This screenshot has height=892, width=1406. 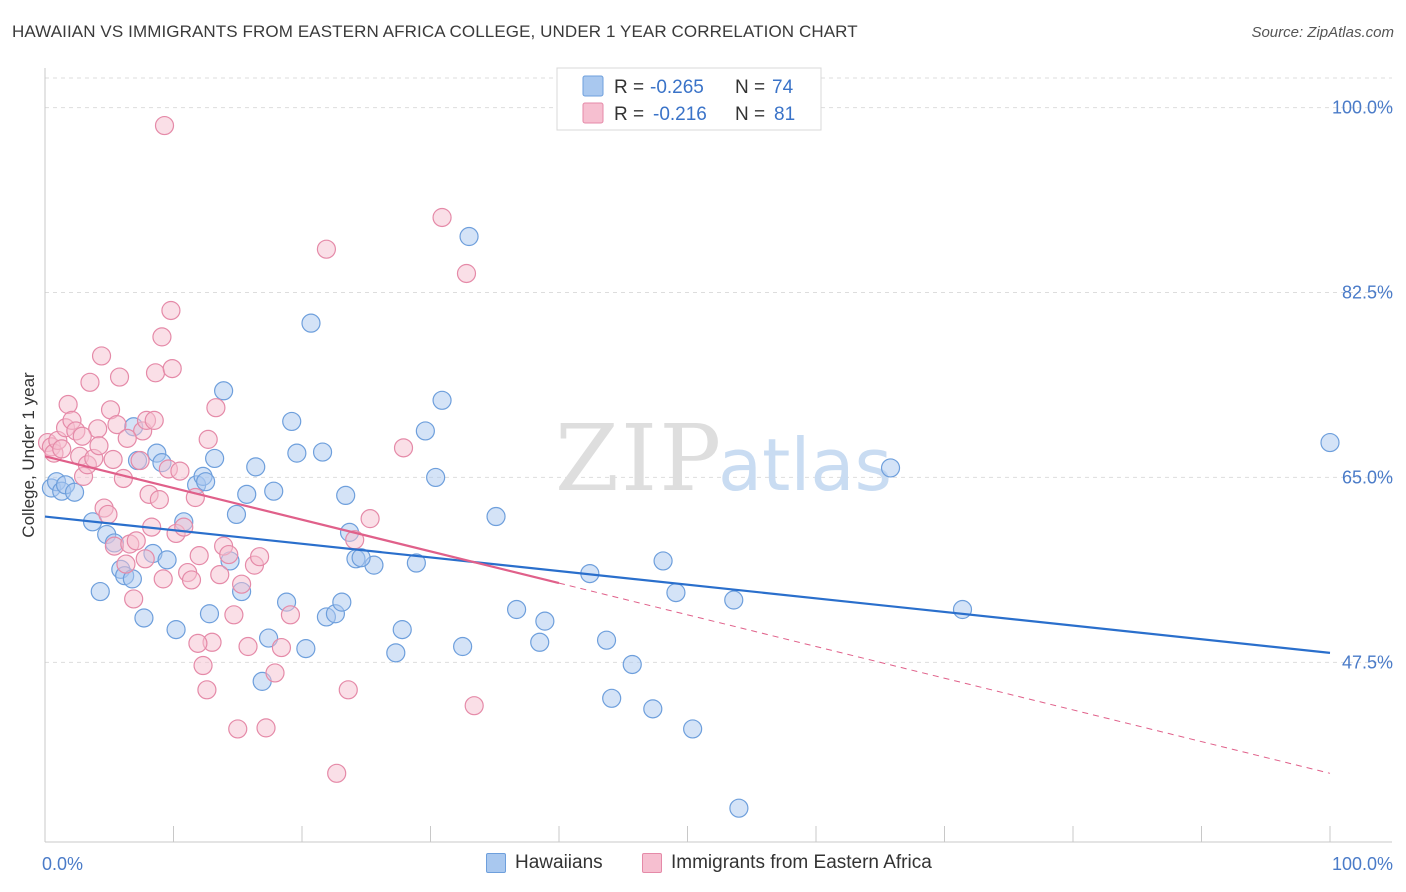 What do you see at coordinates (783, 87) in the screenshot?
I see `legend-top-n-value: 74` at bounding box center [783, 87].